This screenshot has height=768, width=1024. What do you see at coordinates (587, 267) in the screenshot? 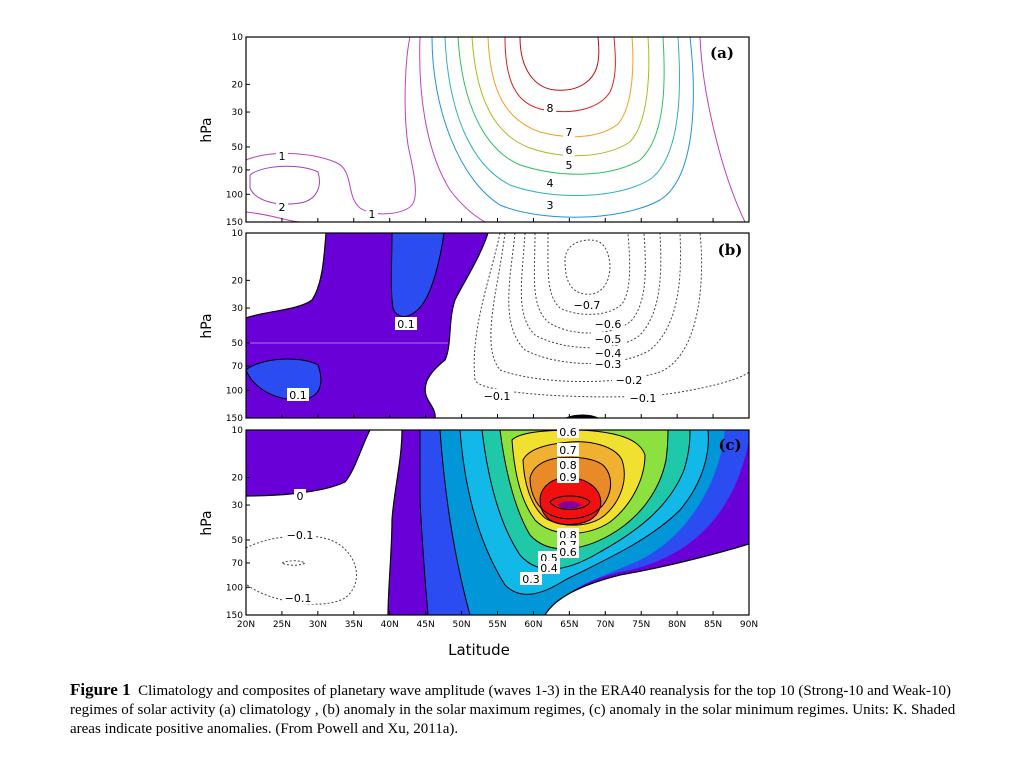
I see `contour-b-m07` at bounding box center [587, 267].